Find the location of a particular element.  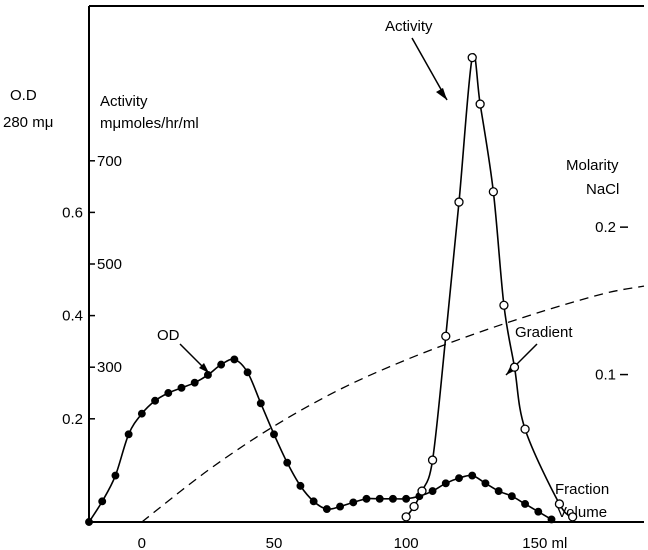

x-tick-label: 150 ml is located at coordinates (544, 542).